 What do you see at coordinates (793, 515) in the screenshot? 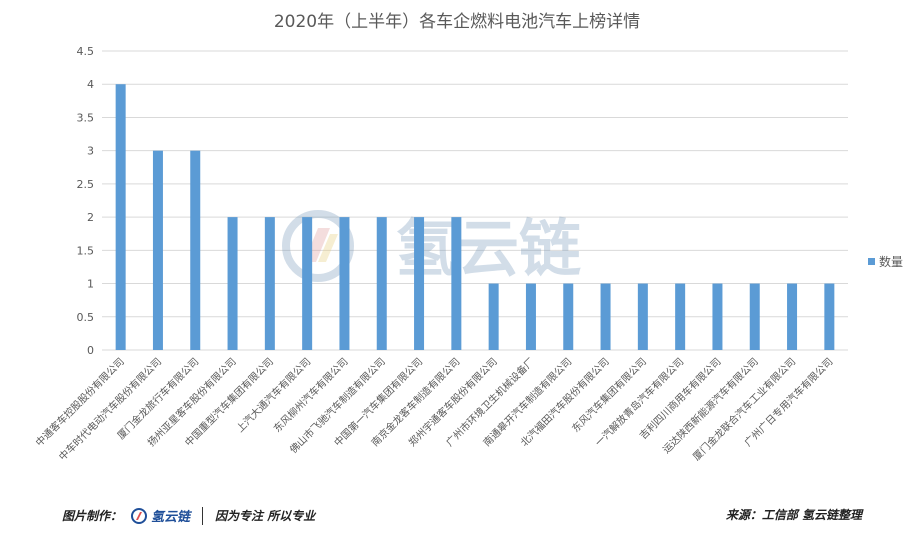
I see `footer-source: 来源：工信部 氢云链整理` at bounding box center [793, 515].